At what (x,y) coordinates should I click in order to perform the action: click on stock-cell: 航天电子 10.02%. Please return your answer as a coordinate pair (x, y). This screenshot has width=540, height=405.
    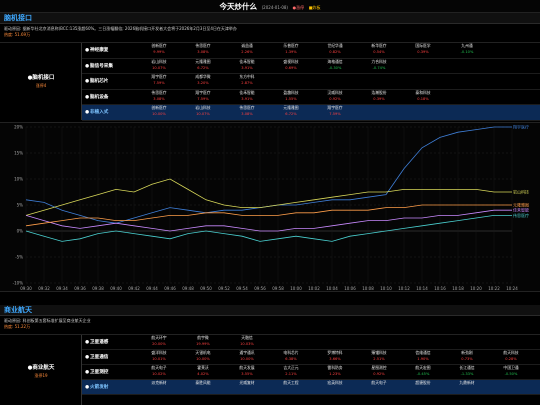
    Looking at the image, I should click on (159, 372).